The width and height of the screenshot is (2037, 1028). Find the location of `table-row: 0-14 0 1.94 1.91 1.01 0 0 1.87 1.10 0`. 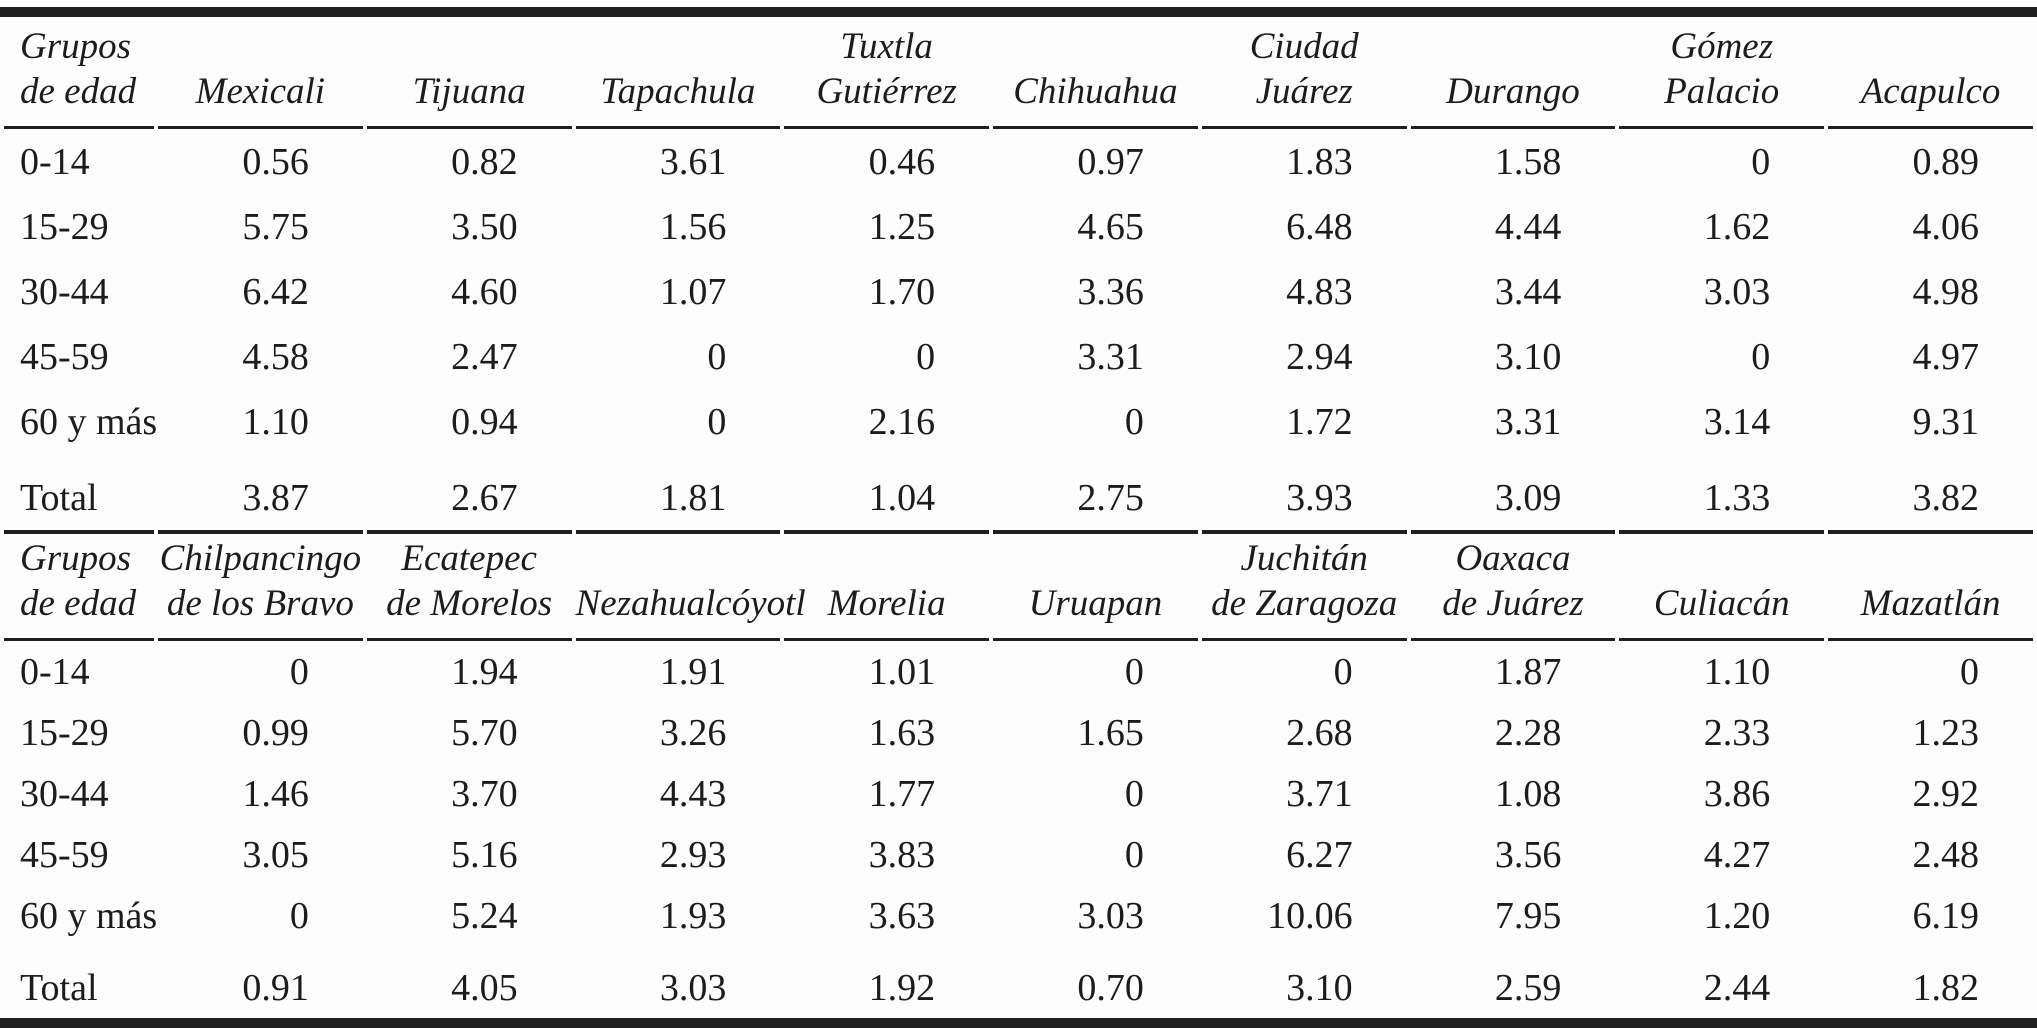

table-row: 0-14 0 1.94 1.91 1.01 0 0 1.87 1.10 0 is located at coordinates (1018, 671).